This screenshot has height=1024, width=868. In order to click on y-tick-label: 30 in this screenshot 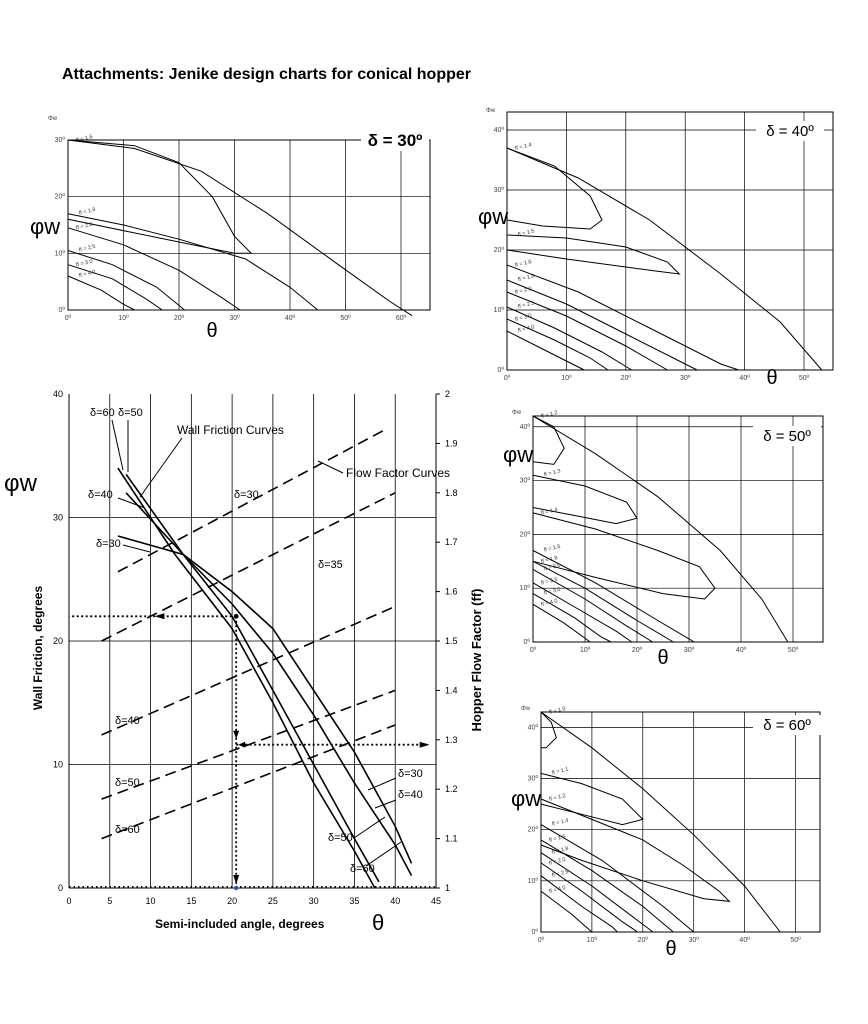, I will do `click(58, 518)`.